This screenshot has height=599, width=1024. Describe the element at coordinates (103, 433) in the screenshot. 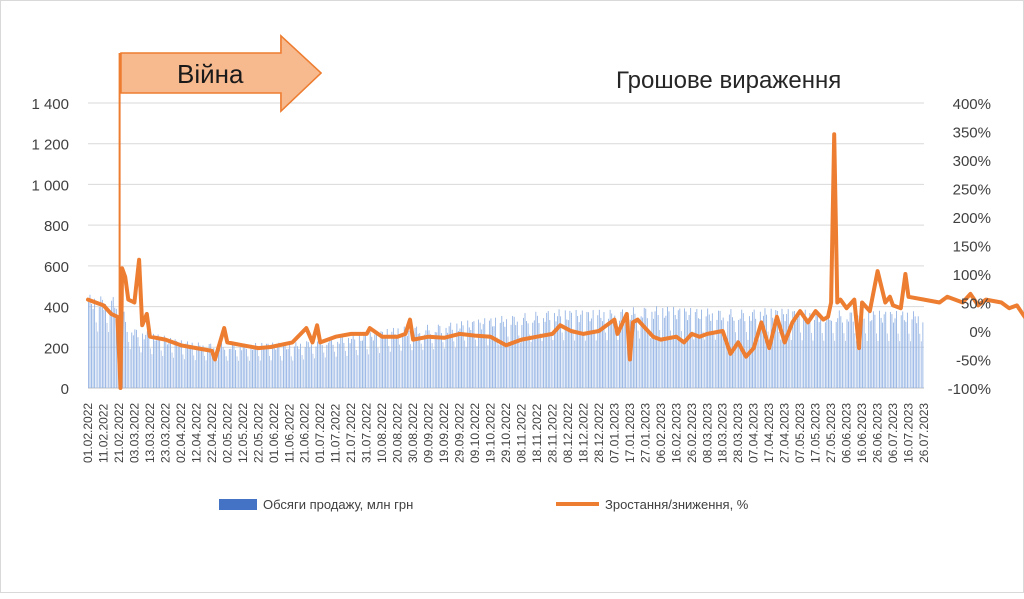

I see `x-tick-label: 11.02.2022` at that location.